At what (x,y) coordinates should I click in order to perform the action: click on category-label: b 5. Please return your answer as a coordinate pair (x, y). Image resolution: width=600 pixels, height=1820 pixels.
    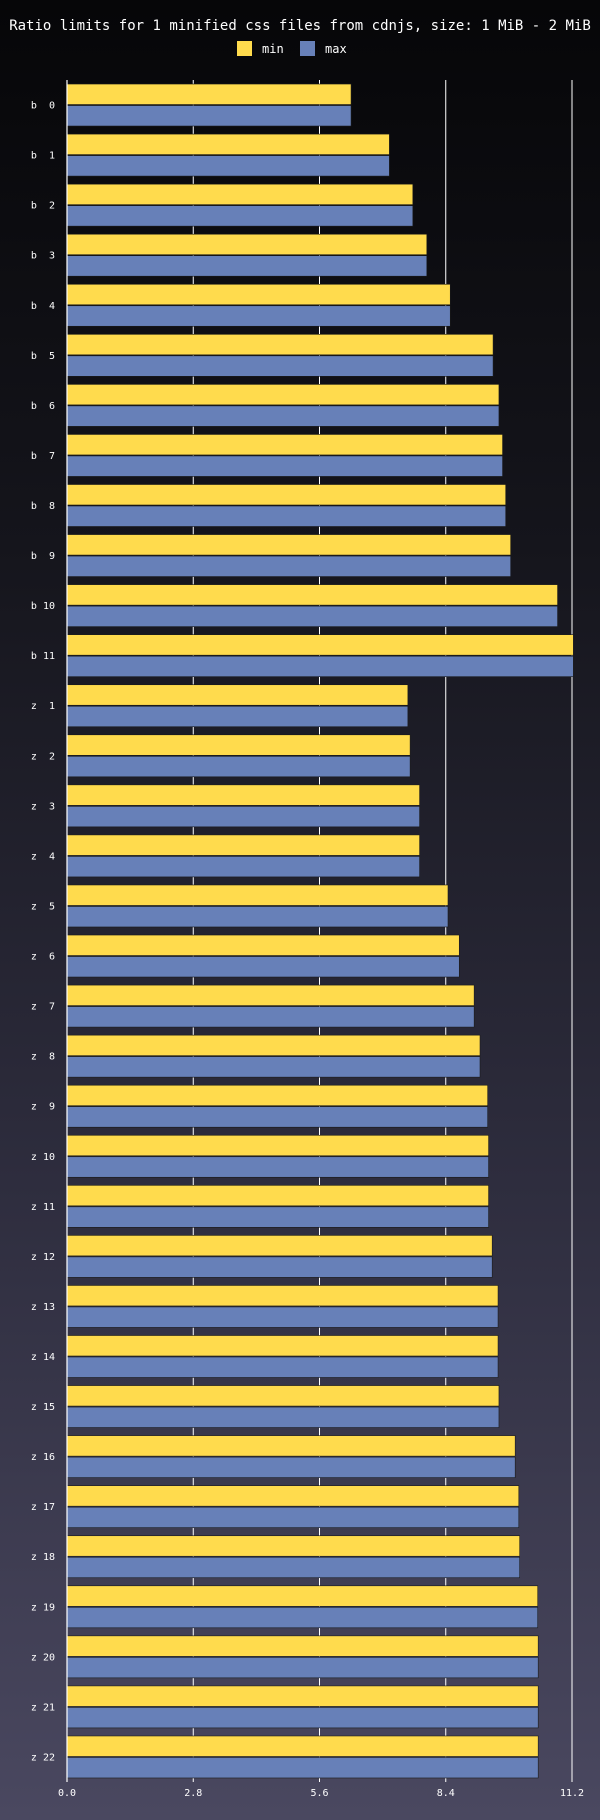
    Looking at the image, I should click on (43, 356).